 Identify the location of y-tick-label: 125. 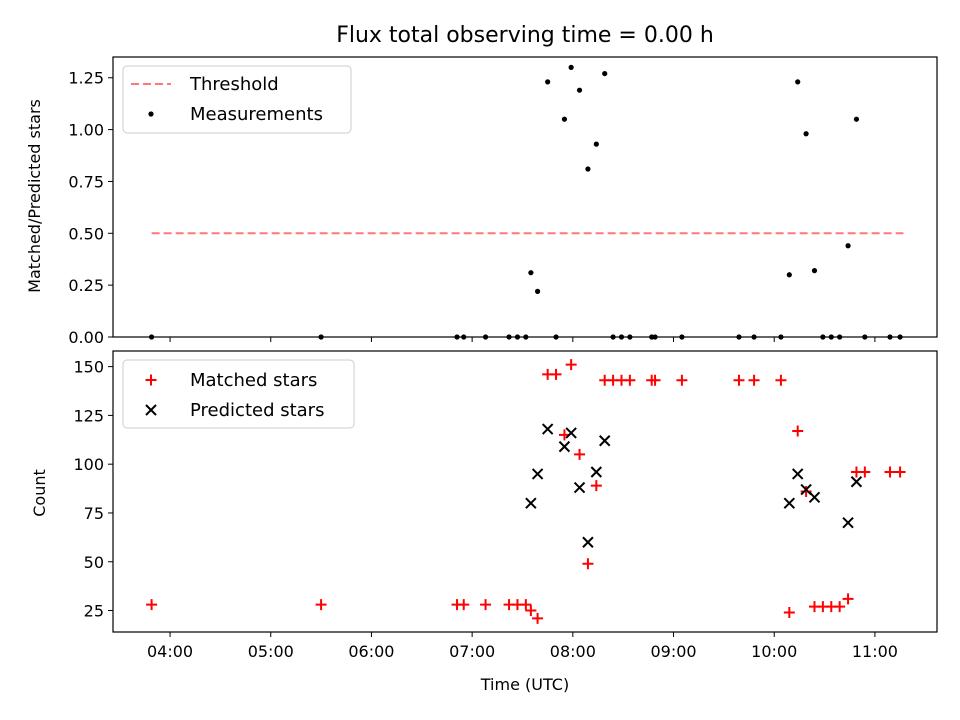
(88, 415).